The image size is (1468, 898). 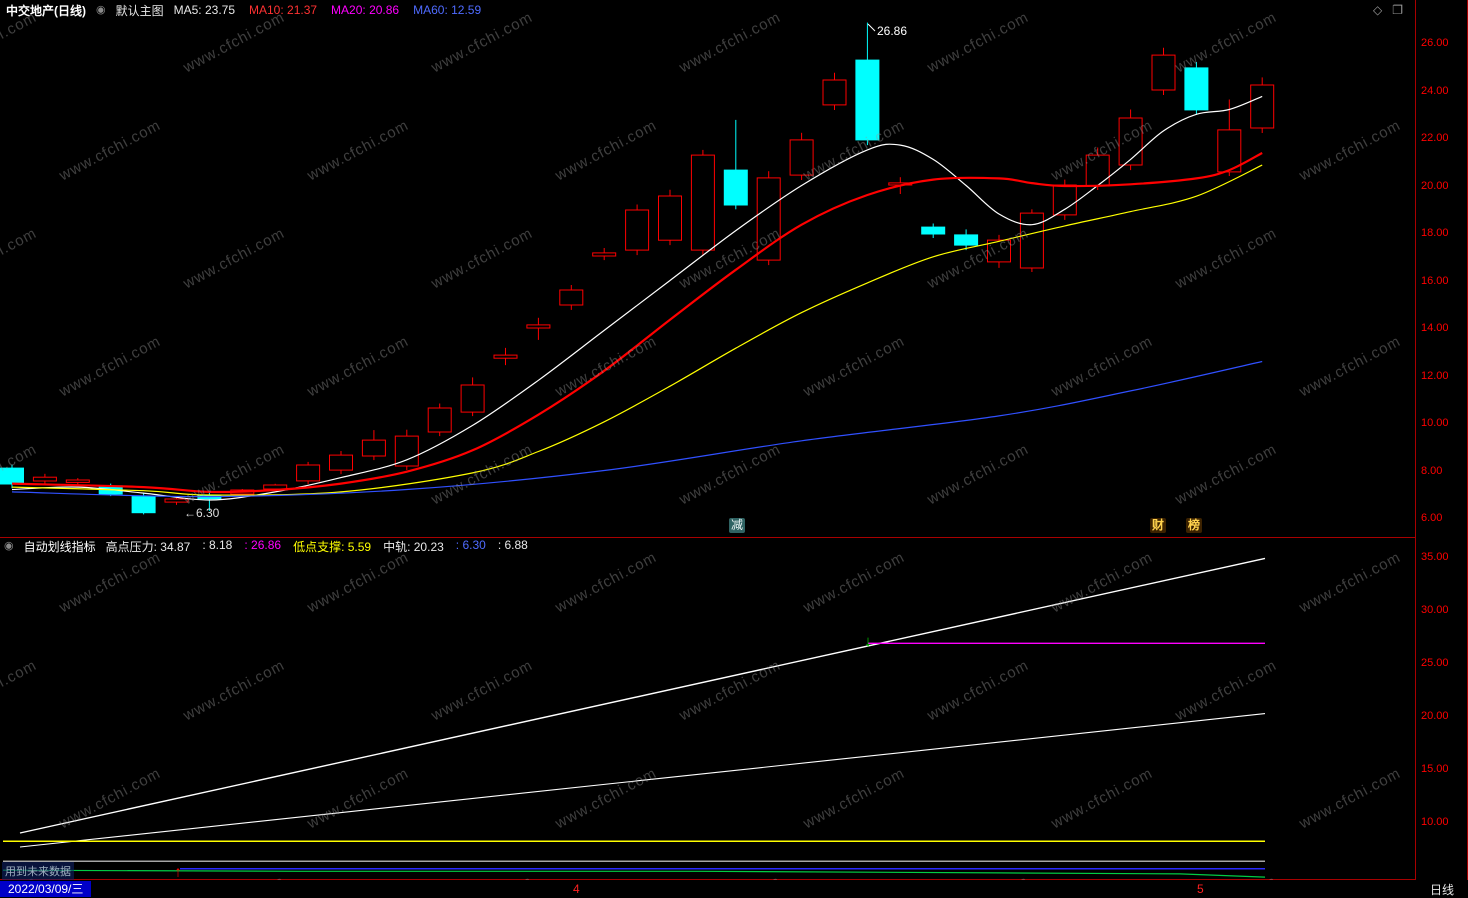 What do you see at coordinates (365, 10) in the screenshot?
I see `ma-value-label: MA20: 20.86` at bounding box center [365, 10].